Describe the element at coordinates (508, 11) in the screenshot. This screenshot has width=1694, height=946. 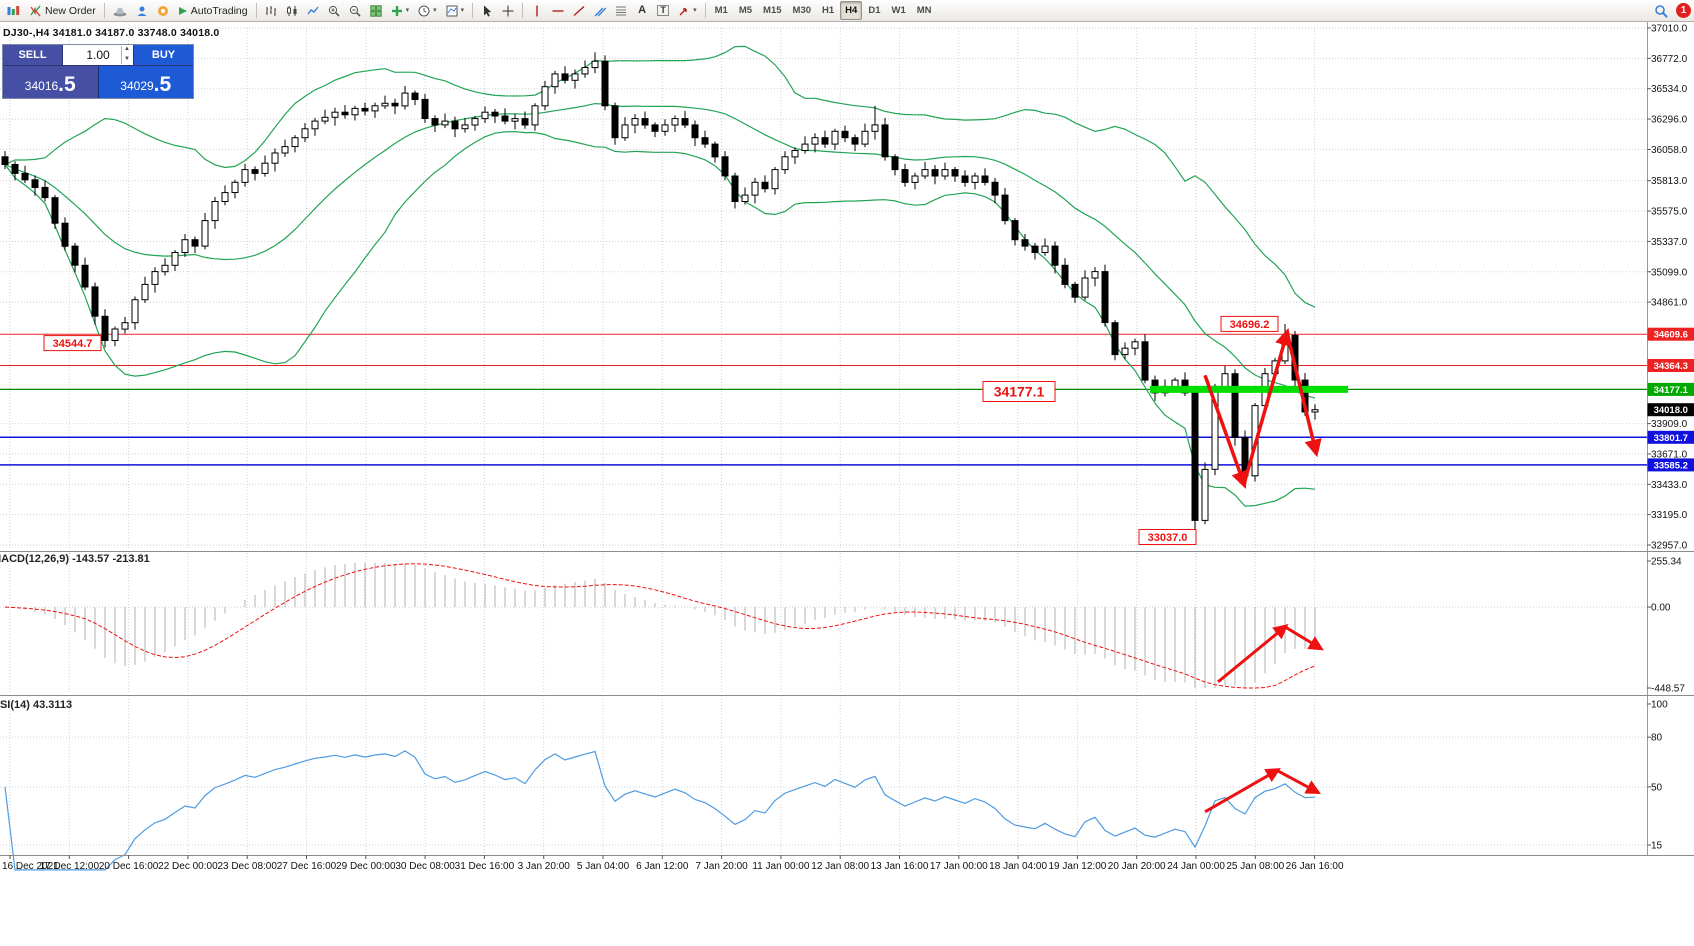
I see `crosshair-tool-button` at that location.